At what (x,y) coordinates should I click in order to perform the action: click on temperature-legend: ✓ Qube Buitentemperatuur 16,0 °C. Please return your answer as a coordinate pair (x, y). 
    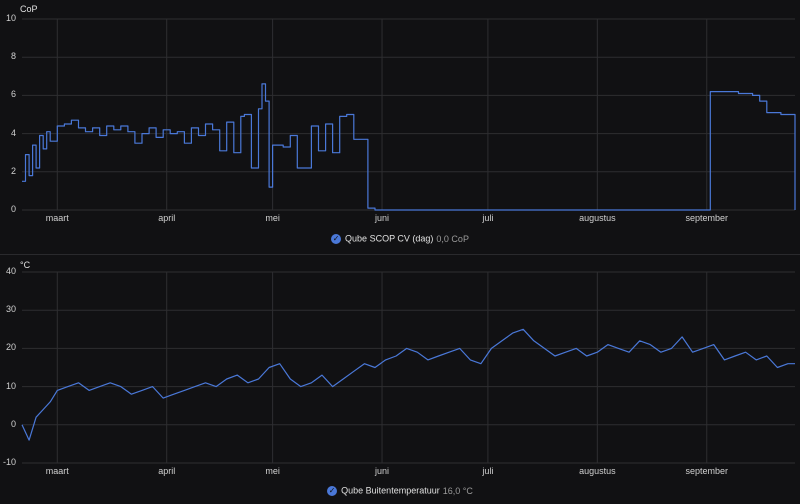
    Looking at the image, I should click on (400, 490).